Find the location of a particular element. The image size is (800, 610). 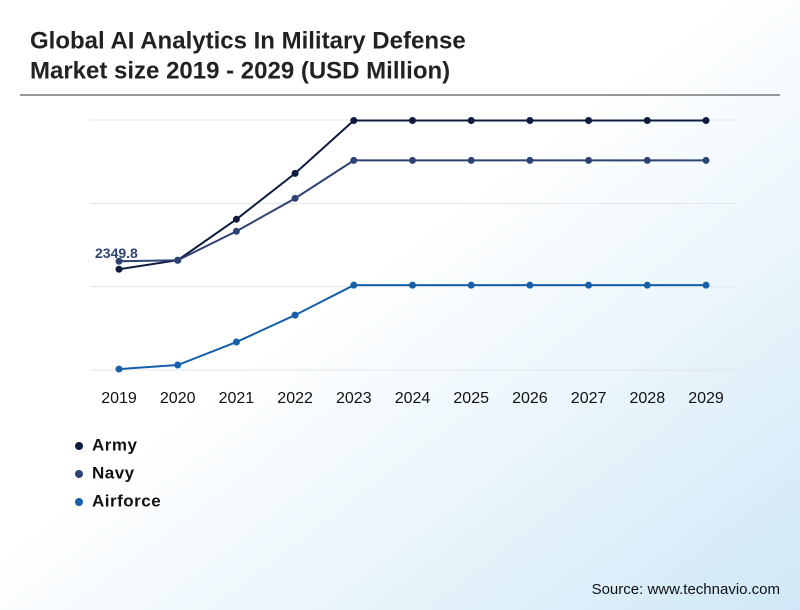

data-label: 2349.8 is located at coordinates (116, 253).